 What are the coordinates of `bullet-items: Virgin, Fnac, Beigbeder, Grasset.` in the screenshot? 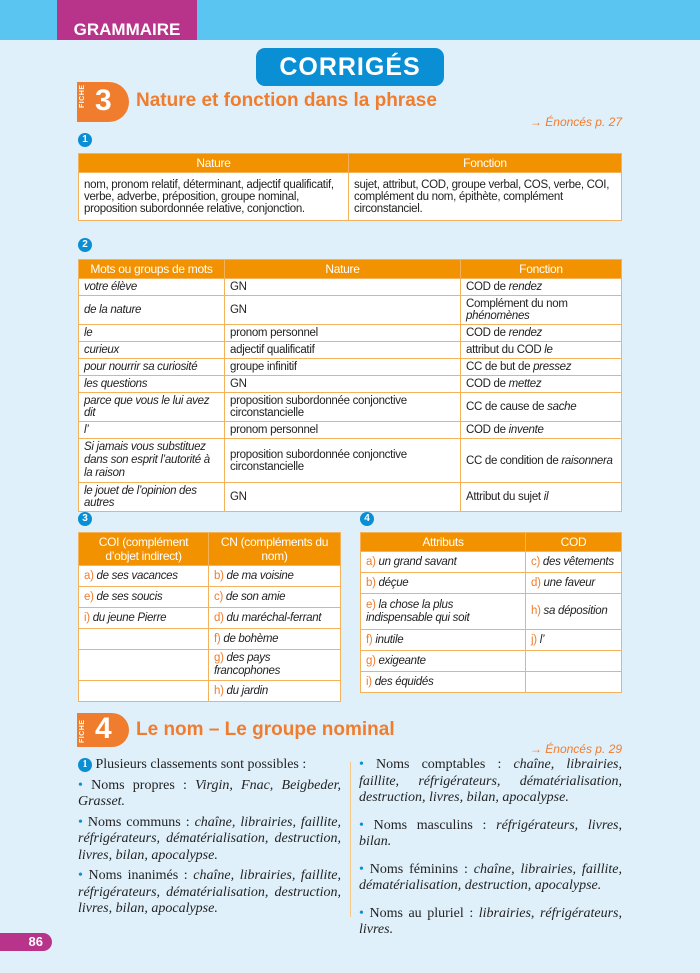 It's located at (210, 793).